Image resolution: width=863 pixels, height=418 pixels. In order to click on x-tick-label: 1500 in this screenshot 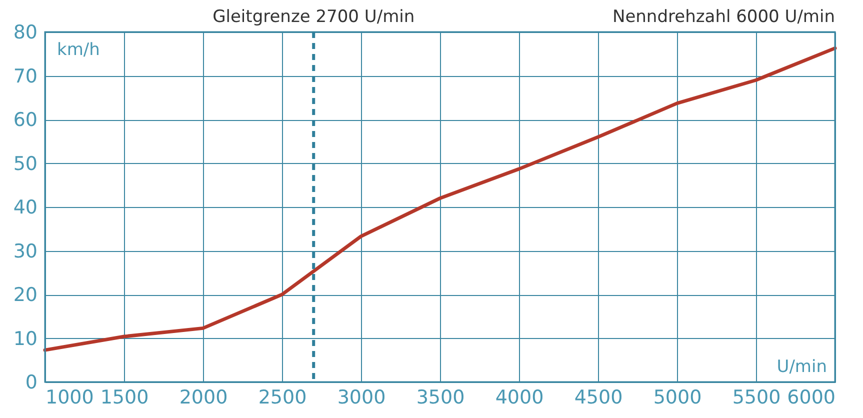, I will do `click(124, 397)`.